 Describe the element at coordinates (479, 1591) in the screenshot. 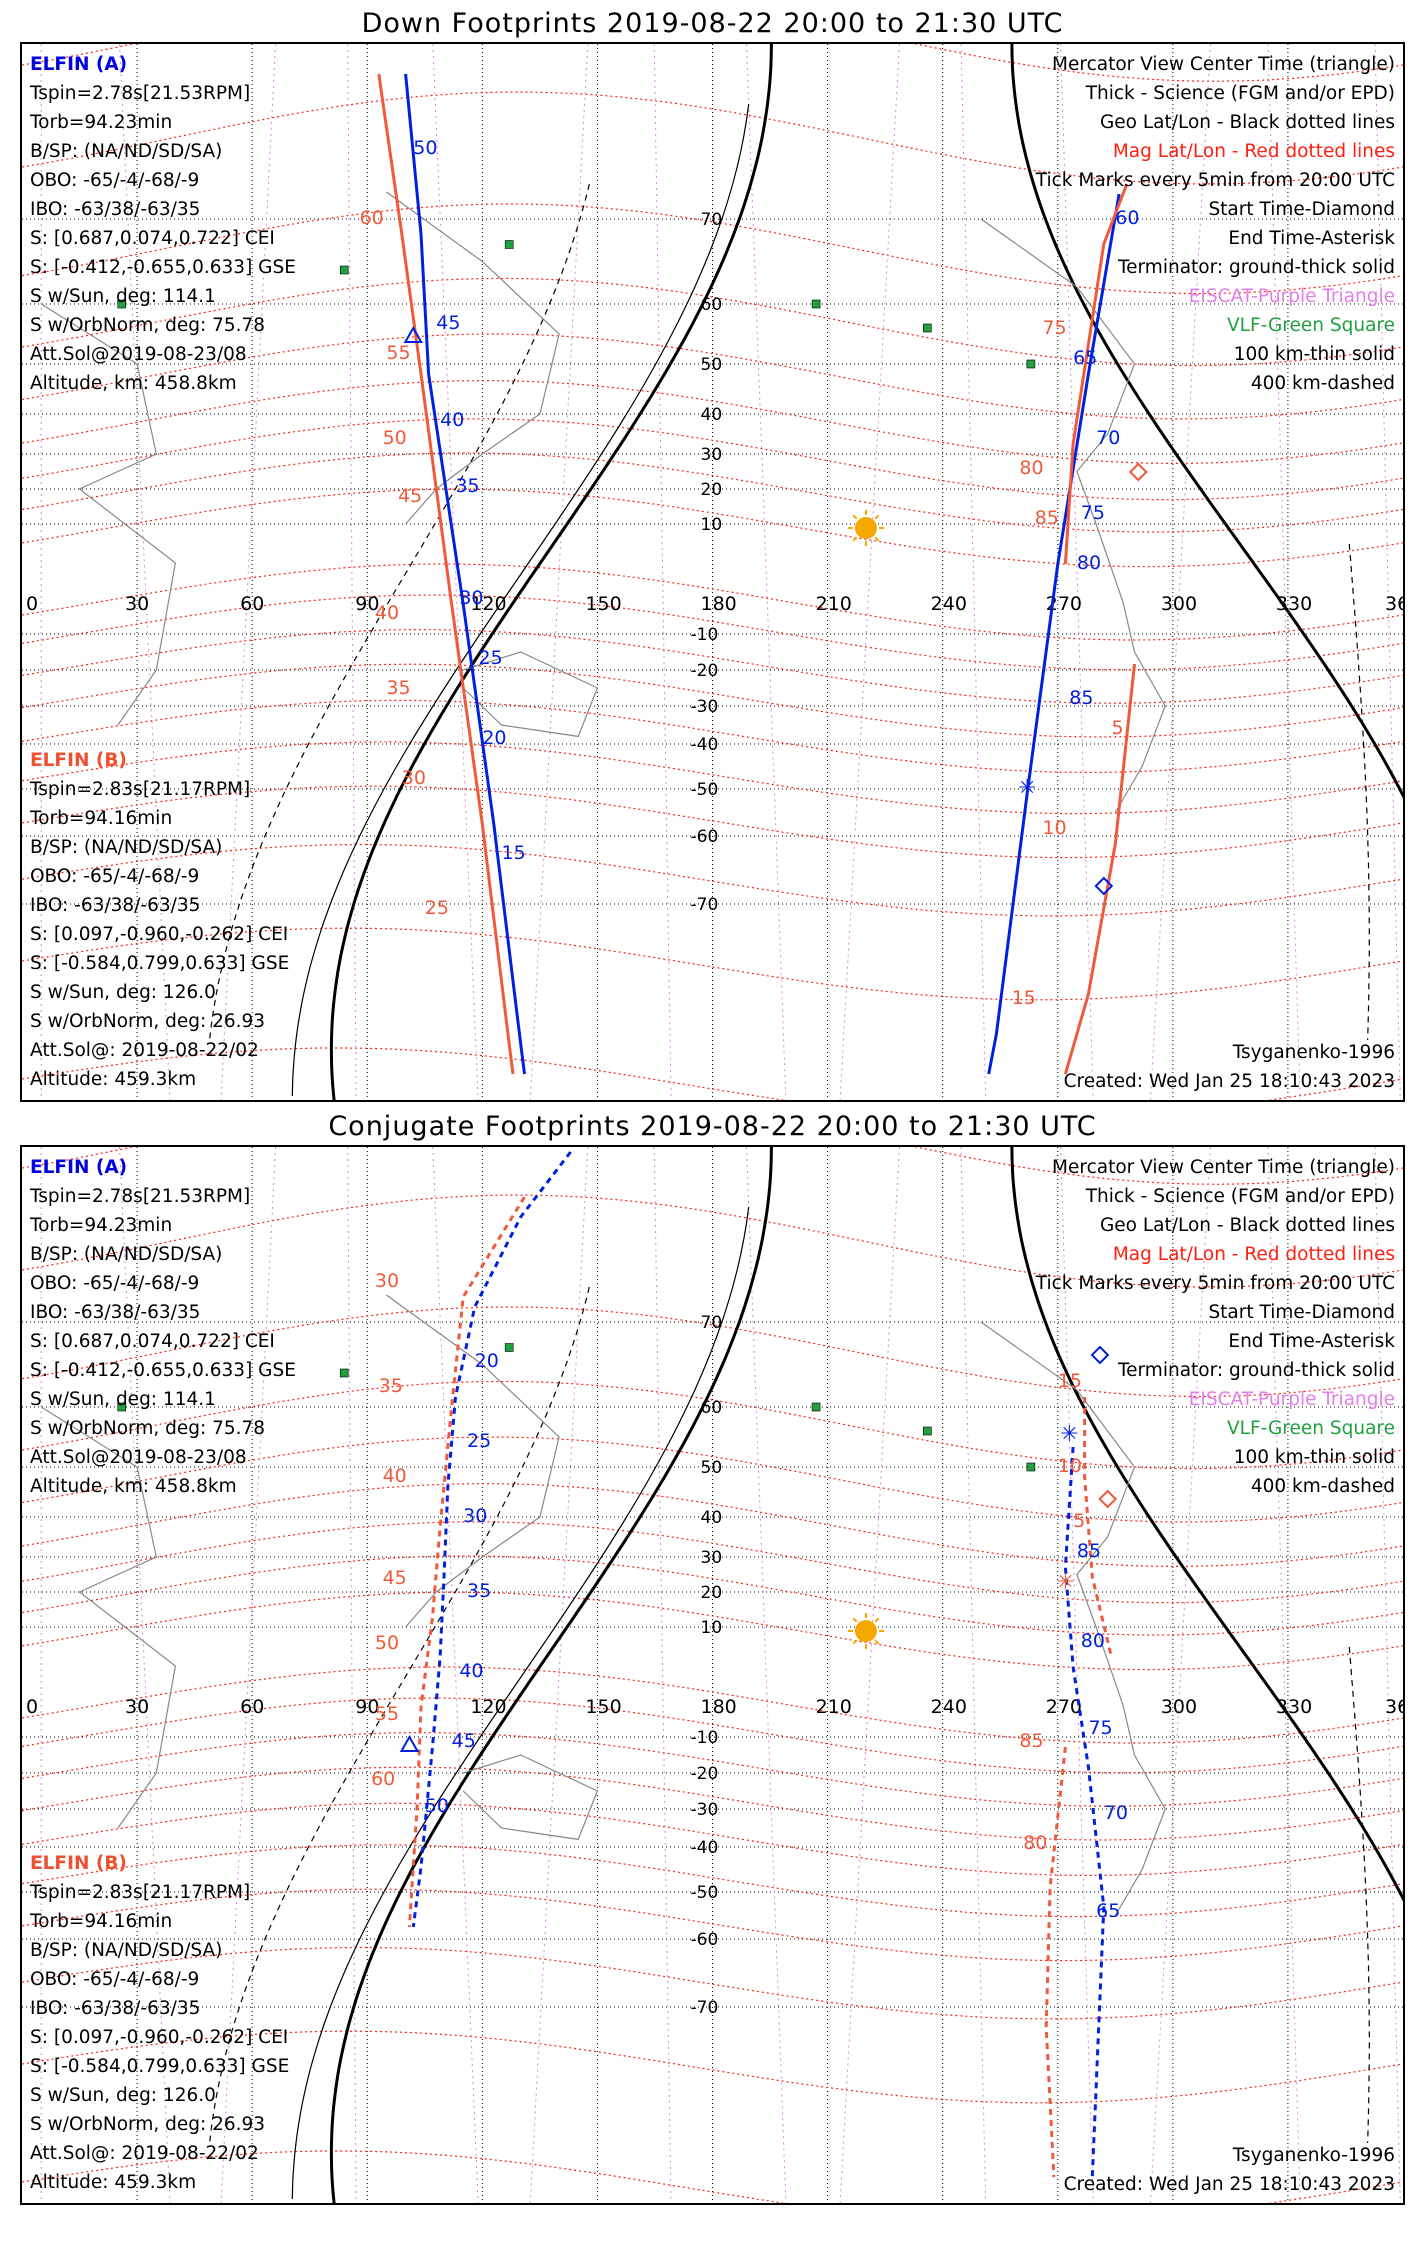

I see `track-tick-label: 35` at that location.